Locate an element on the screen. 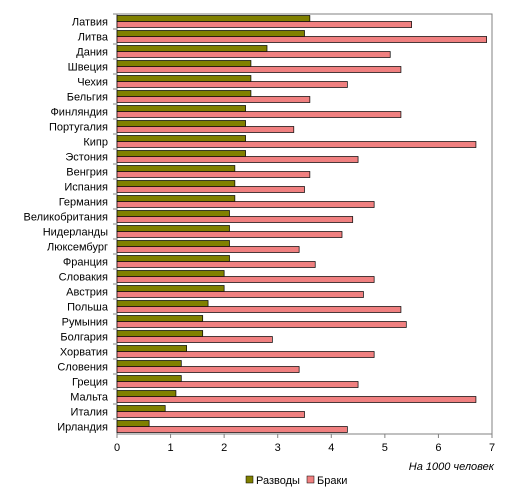 The height and width of the screenshot is (493, 513). category-label-5: Бельгия is located at coordinates (87, 98).